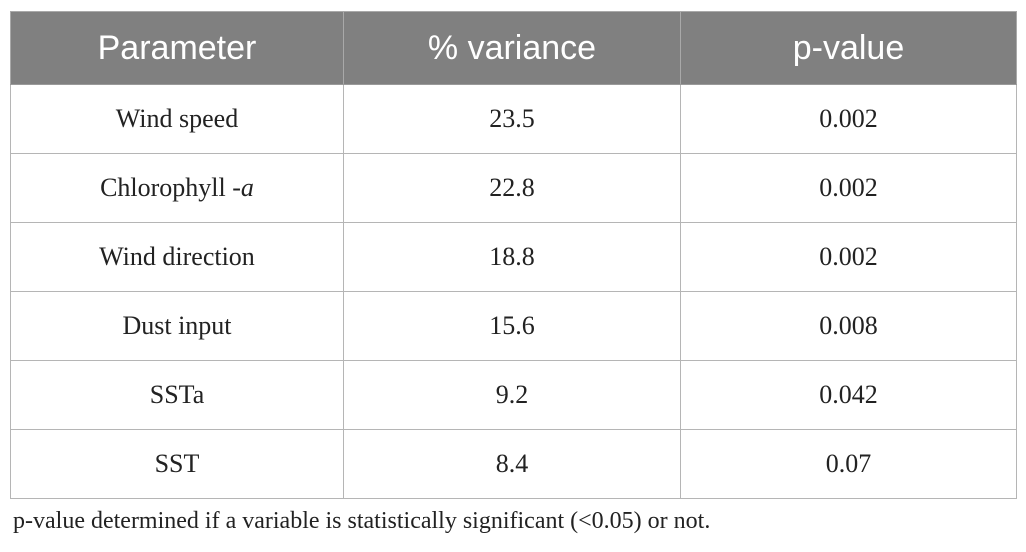 The image size is (1026, 552). I want to click on cell-variance: 18.8, so click(512, 257).